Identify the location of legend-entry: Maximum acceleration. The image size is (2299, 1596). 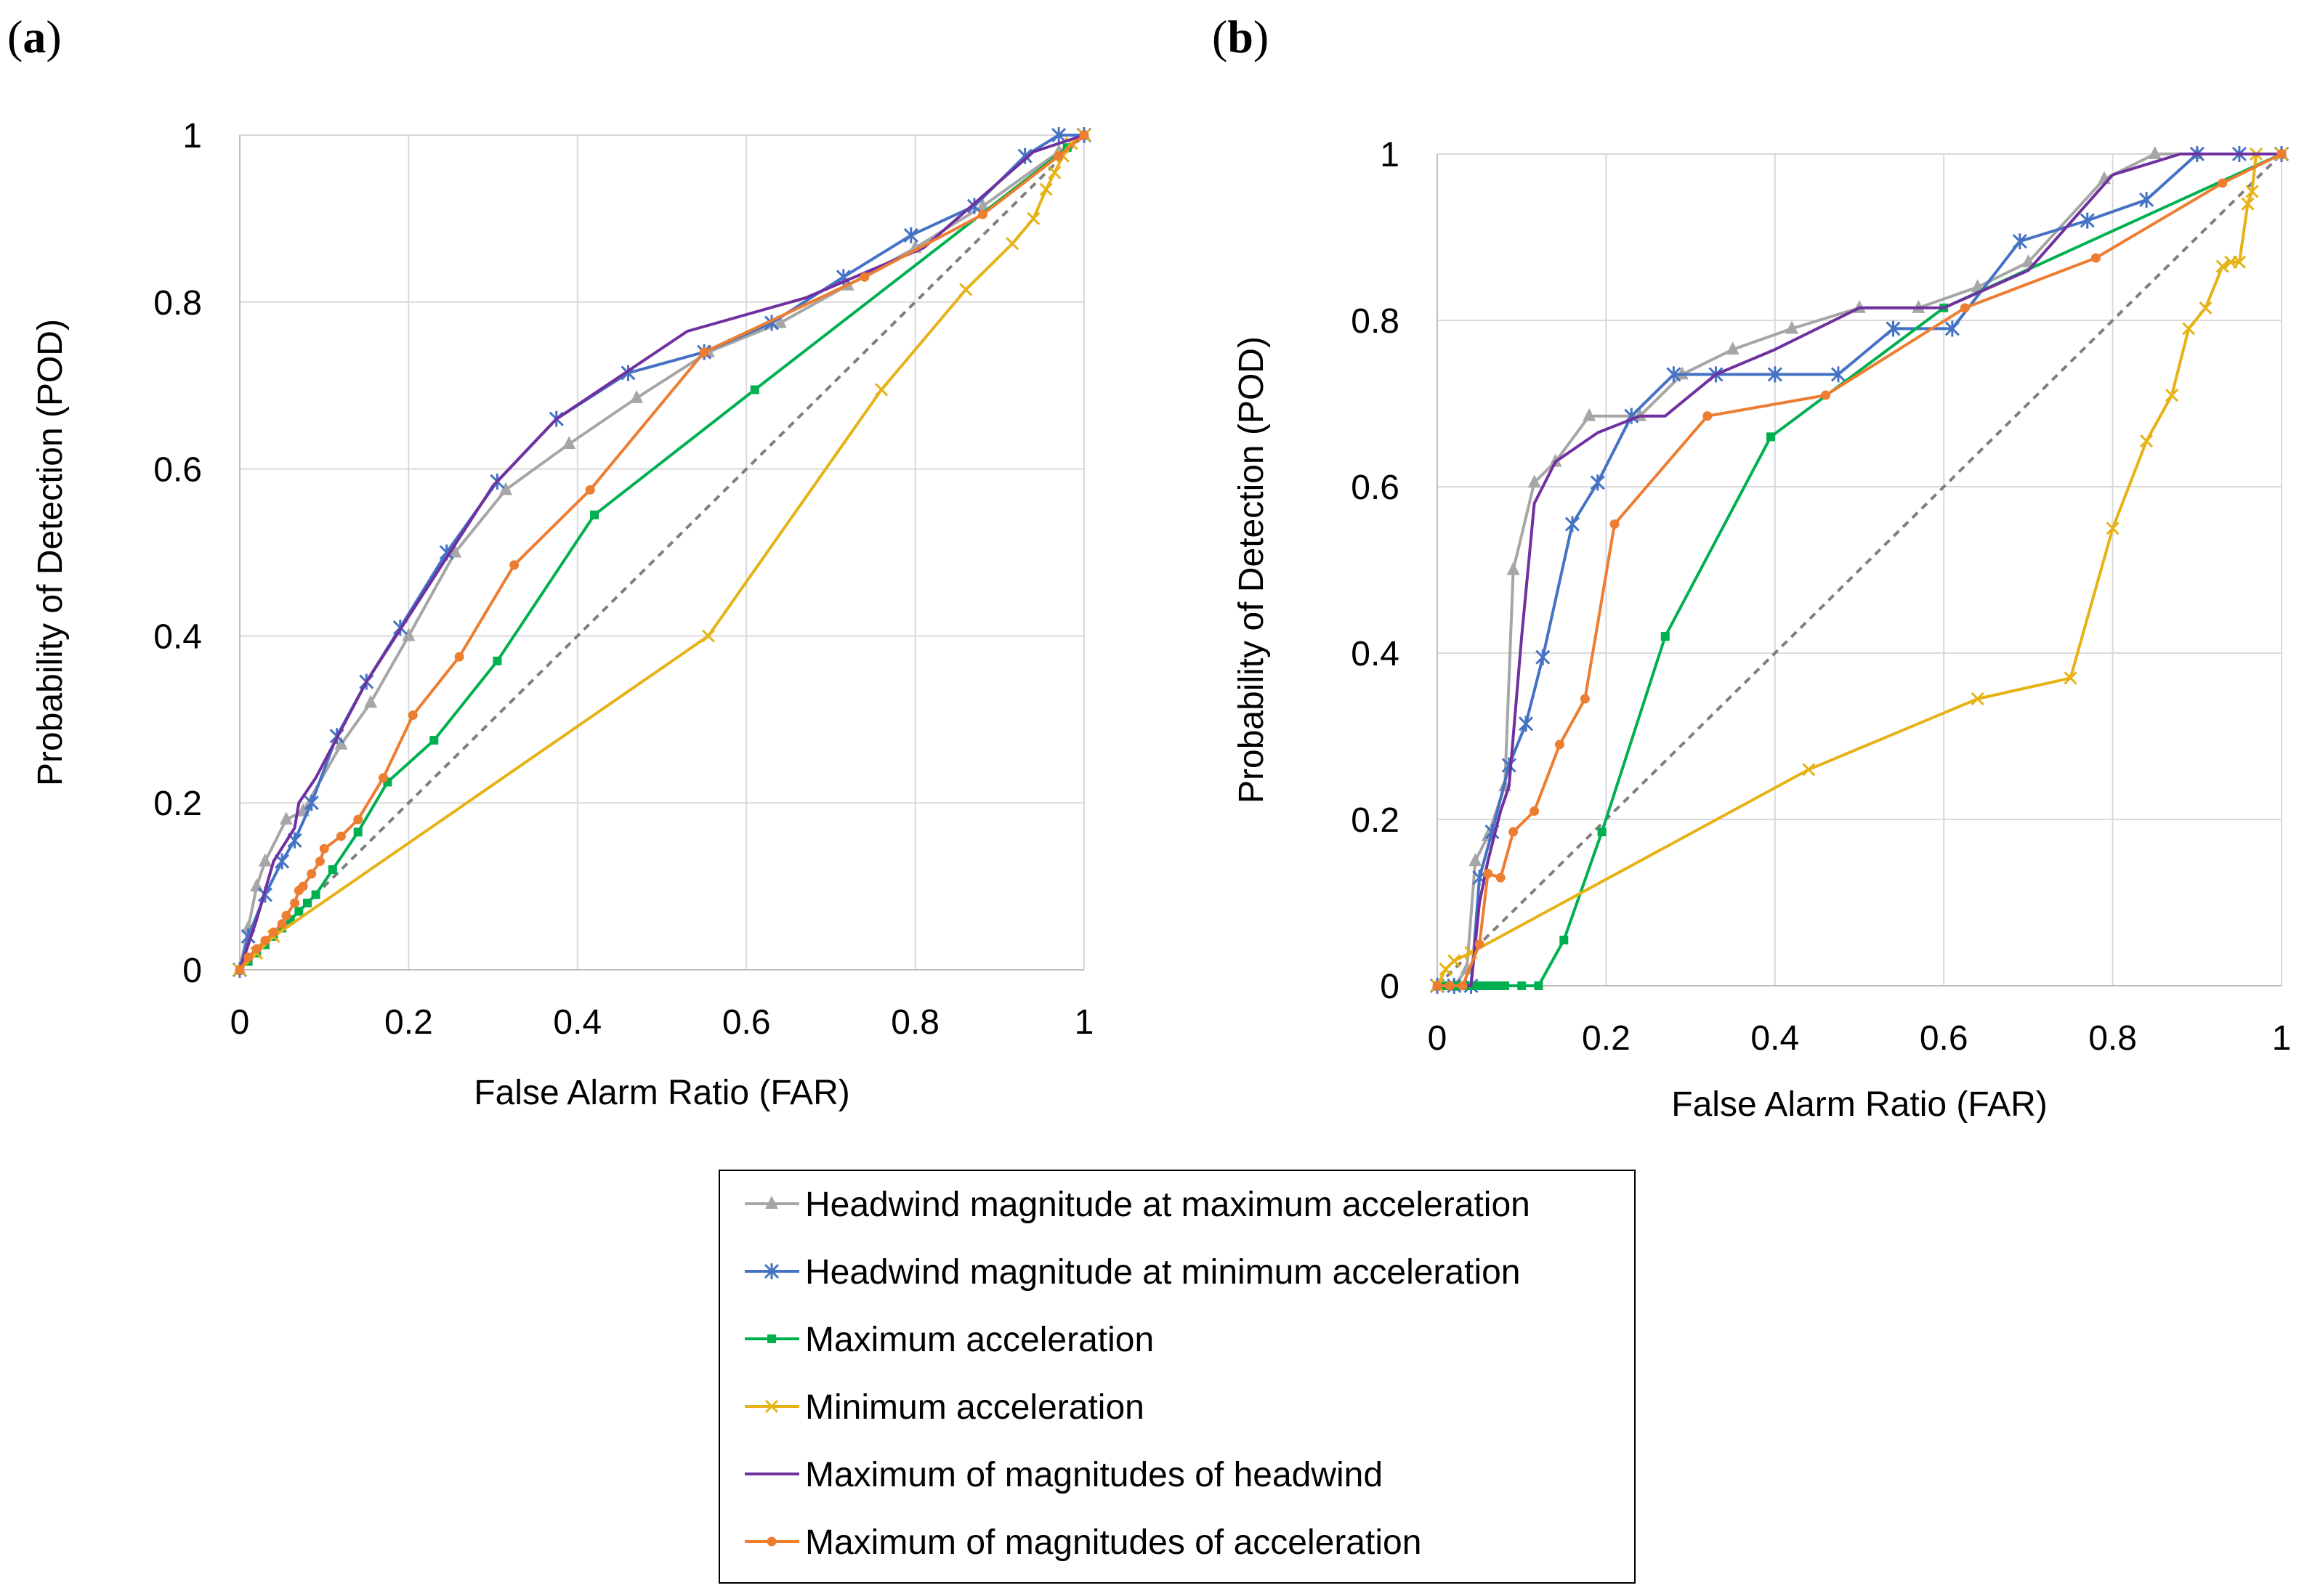
(950, 1340).